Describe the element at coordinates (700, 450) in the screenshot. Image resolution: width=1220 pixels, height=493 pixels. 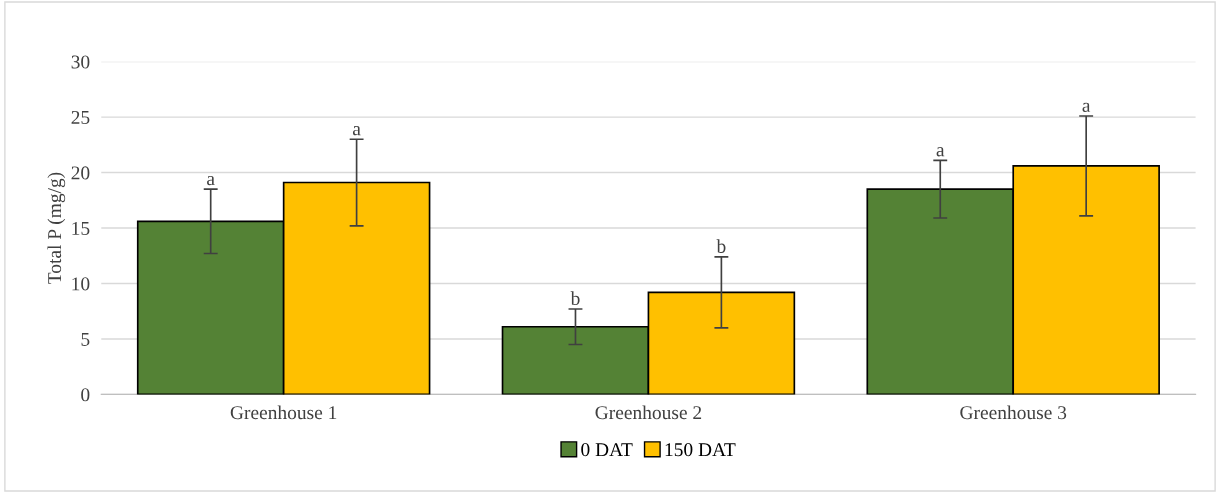
I see `legend-label: 150 DAT` at that location.